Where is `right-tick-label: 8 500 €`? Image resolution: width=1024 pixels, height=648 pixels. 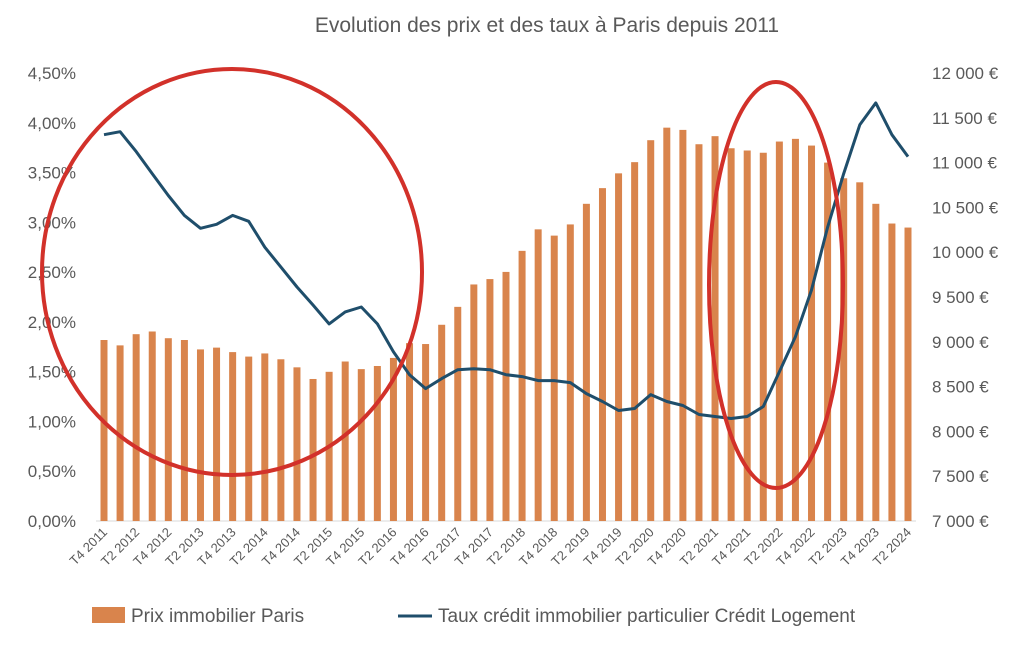 right-tick-label: 8 500 € is located at coordinates (960, 387).